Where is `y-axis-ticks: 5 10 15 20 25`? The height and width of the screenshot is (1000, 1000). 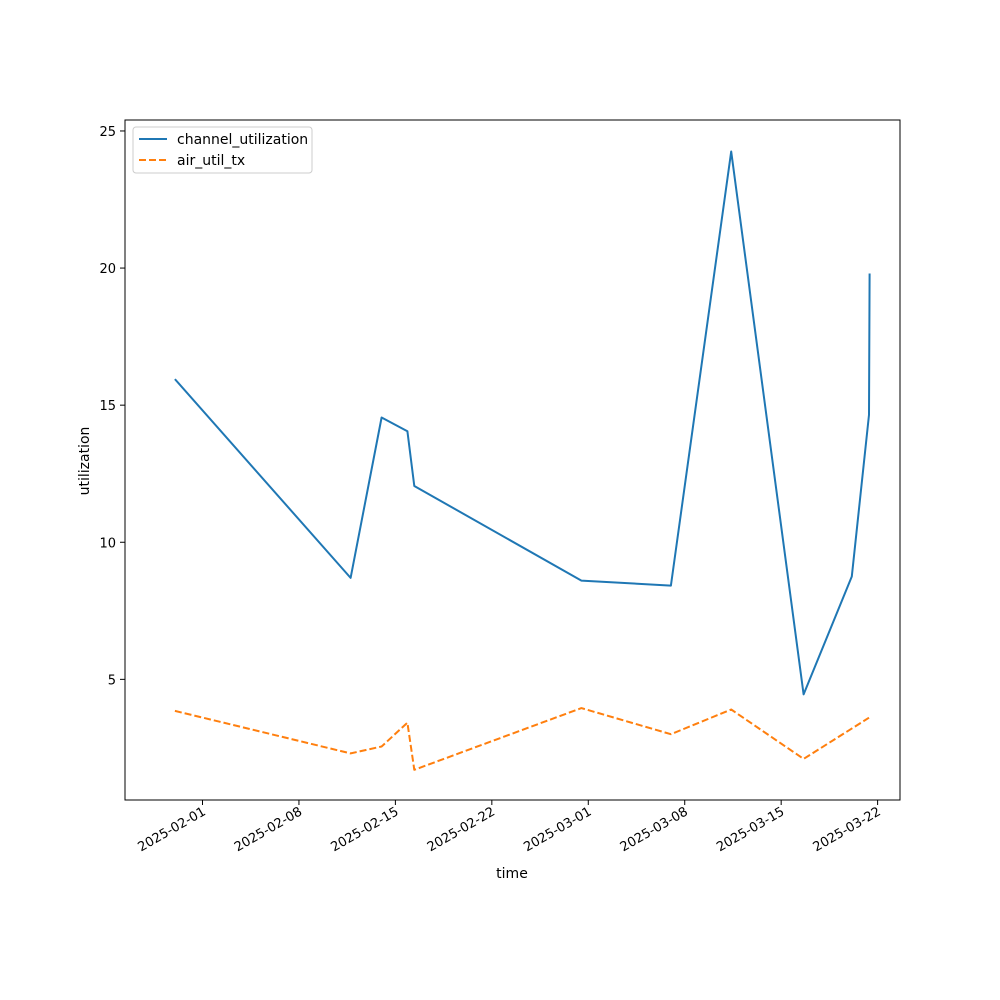 y-axis-ticks: 5 10 15 20 25 is located at coordinates (112, 406).